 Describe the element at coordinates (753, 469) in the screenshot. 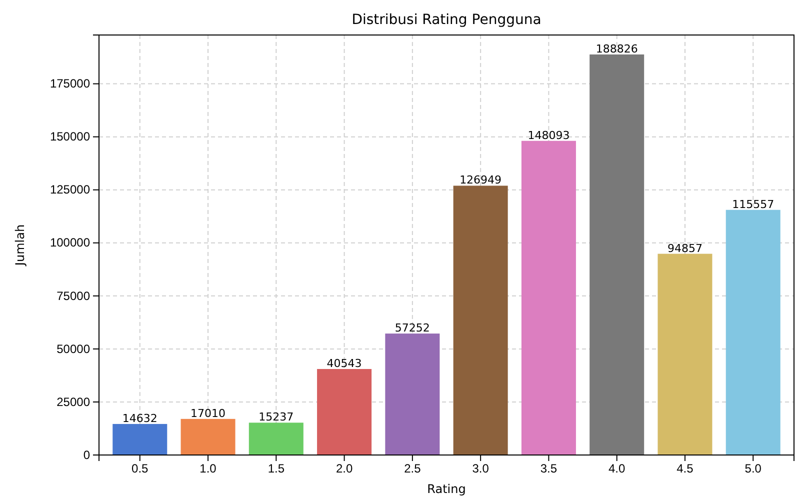

I see `x-tick-label: 5.0` at that location.